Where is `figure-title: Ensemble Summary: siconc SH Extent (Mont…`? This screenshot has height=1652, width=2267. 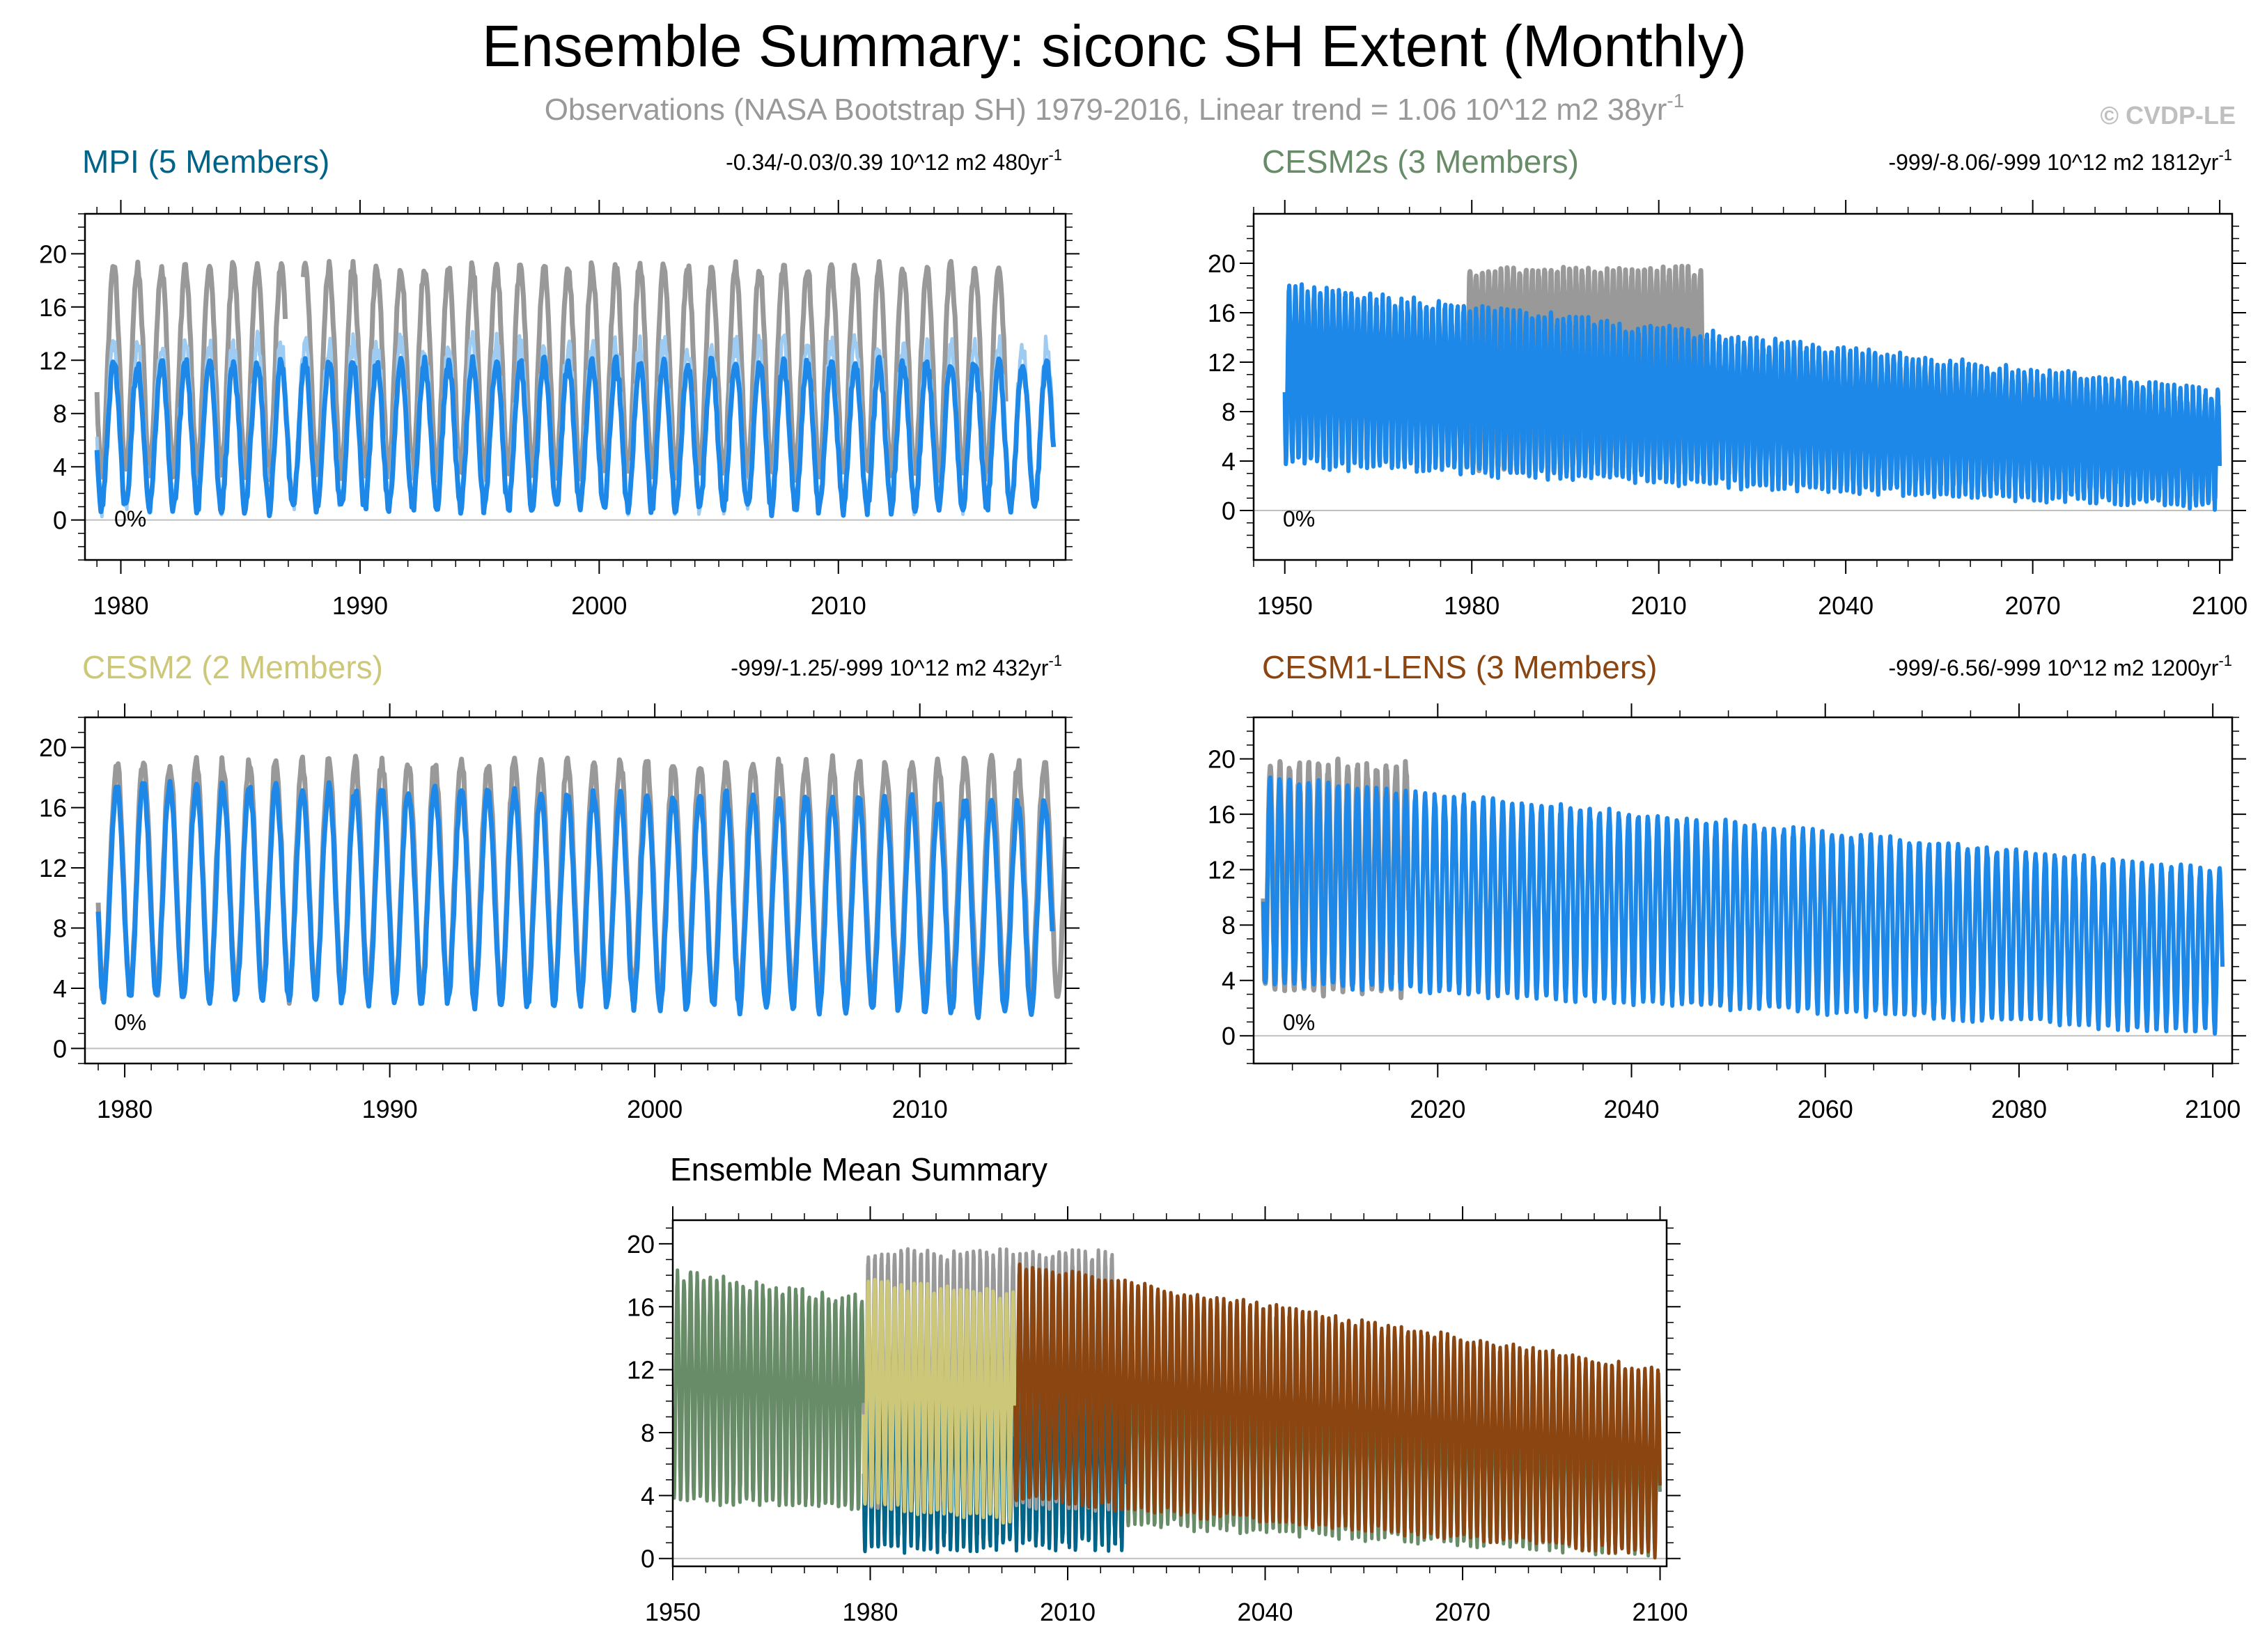 figure-title: Ensemble Summary: siconc SH Extent (Mont… is located at coordinates (1114, 46).